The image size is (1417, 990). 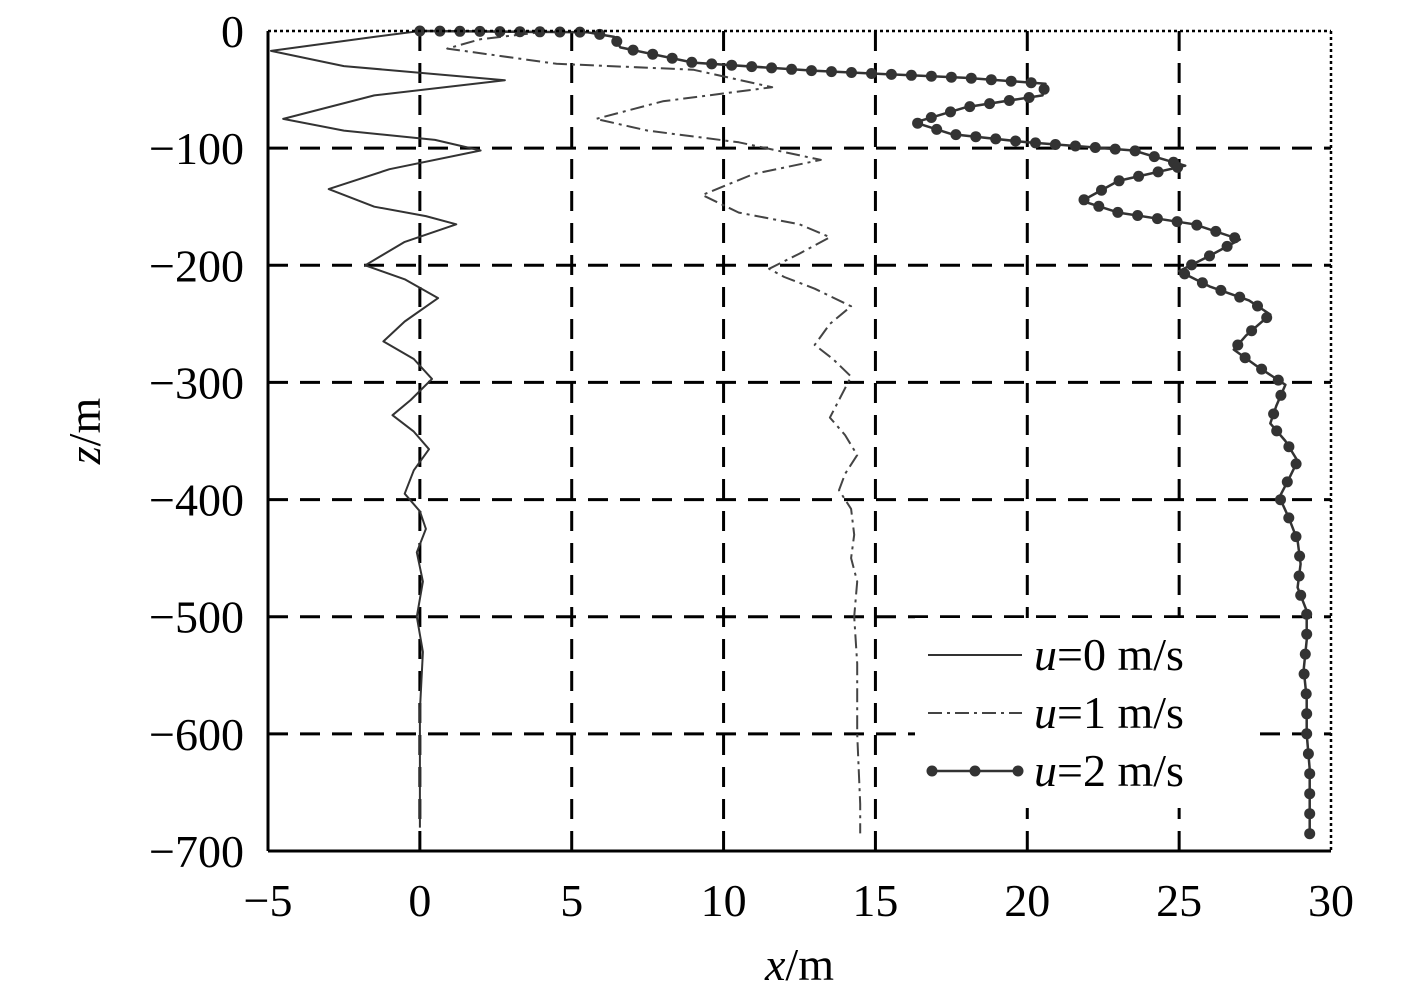 I want to click on y-tick-label: −200, so click(x=196, y=265).